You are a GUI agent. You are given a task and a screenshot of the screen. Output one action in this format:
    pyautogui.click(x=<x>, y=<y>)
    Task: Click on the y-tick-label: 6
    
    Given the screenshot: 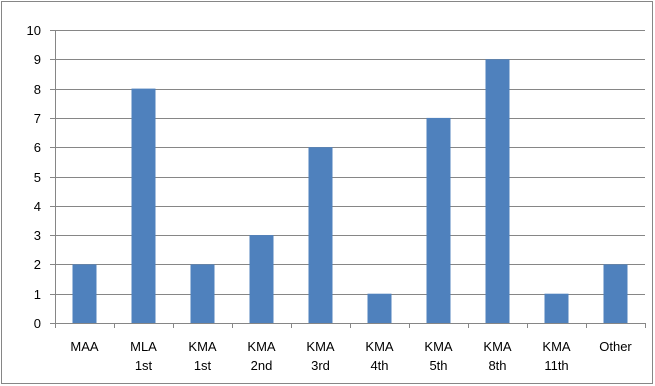 What is the action you would take?
    pyautogui.click(x=37, y=147)
    